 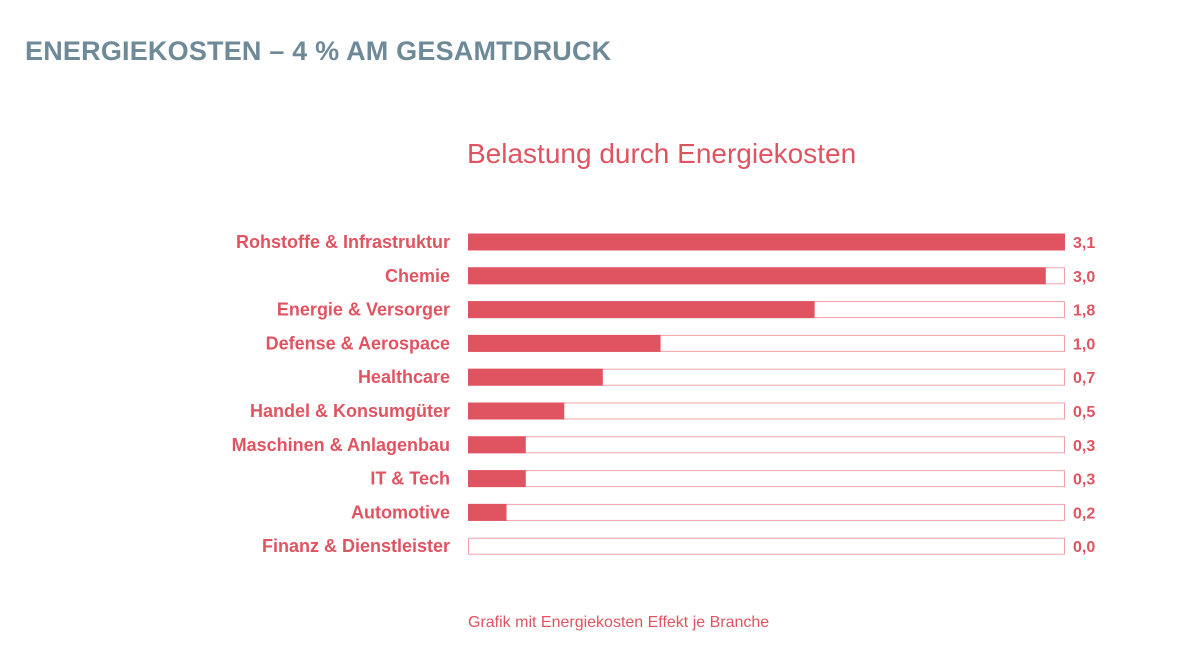 I want to click on category-label: Defense & Aerospace, so click(x=358, y=343).